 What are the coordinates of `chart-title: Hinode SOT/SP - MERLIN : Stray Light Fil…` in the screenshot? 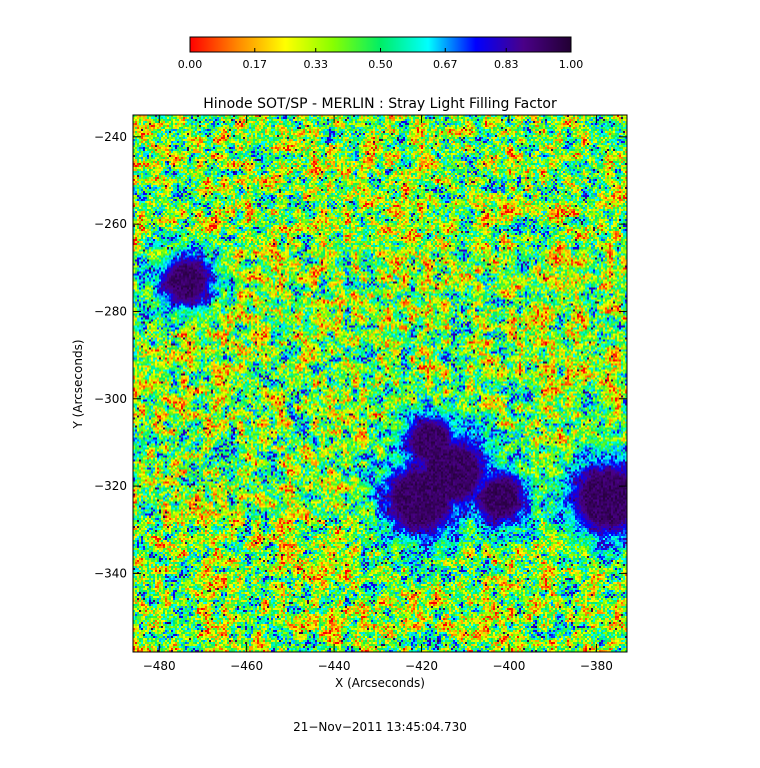 It's located at (380, 104).